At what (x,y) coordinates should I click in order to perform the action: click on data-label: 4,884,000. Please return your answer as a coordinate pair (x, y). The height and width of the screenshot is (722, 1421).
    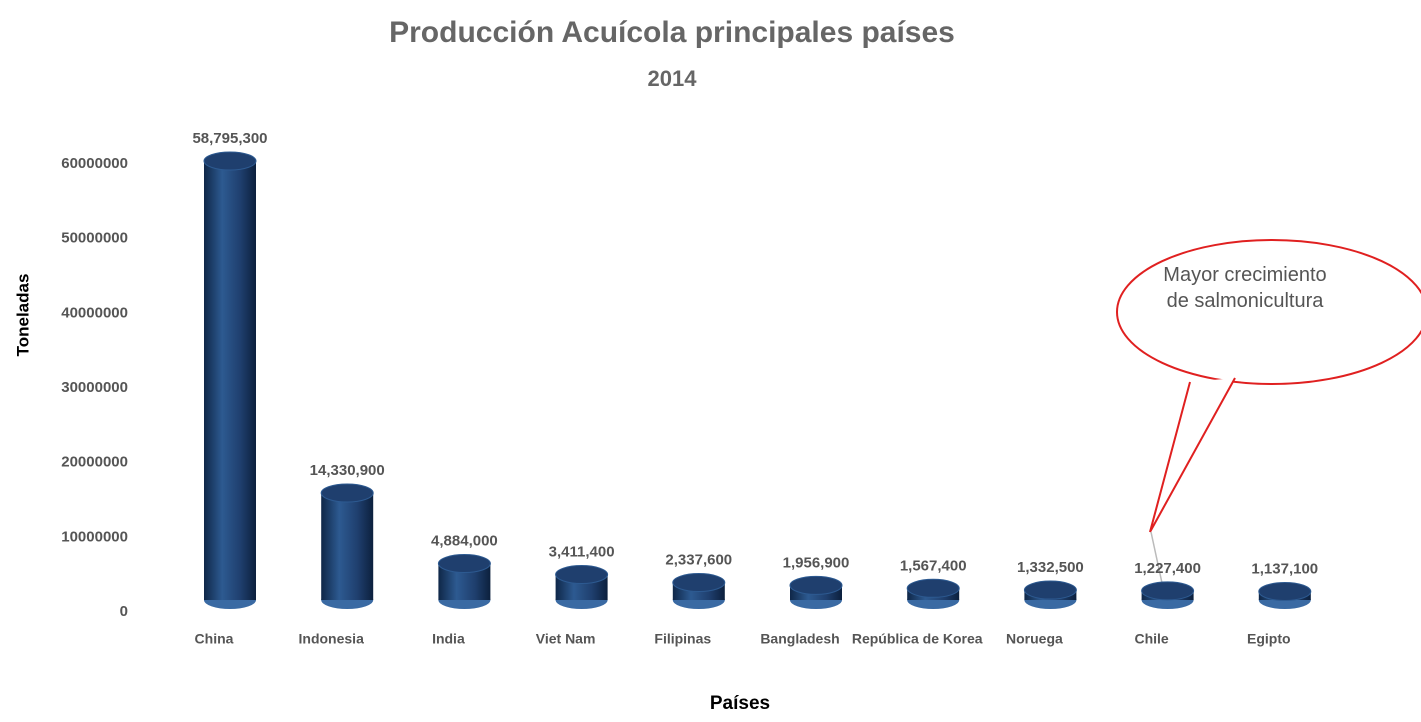
    Looking at the image, I should click on (464, 541).